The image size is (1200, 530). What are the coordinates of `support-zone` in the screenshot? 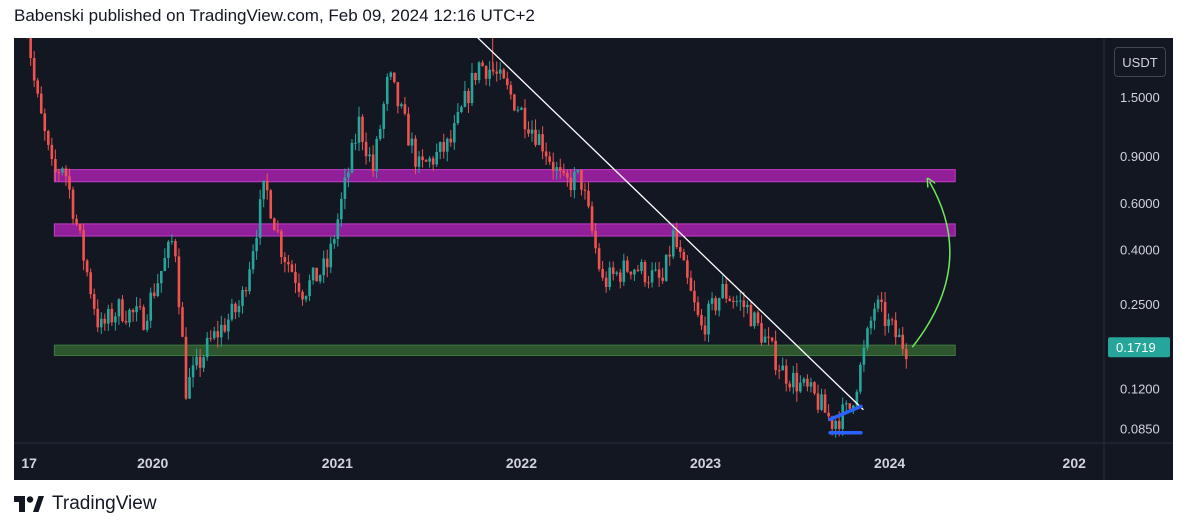 It's located at (504, 350).